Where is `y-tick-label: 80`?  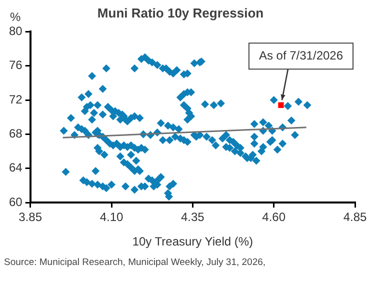
y-tick-label: 80 is located at coordinates (15, 31).